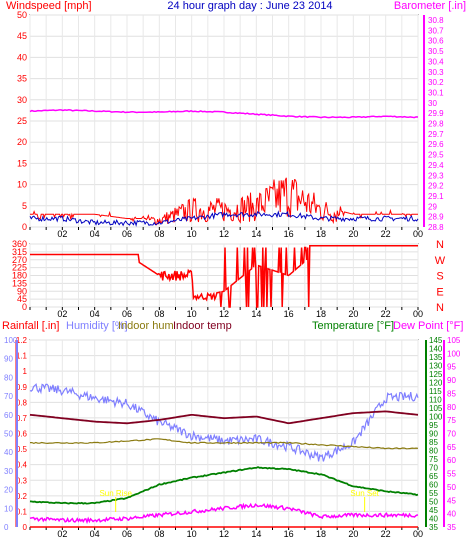 The image size is (469, 555). I want to click on humidity-tick-label: 20, so click(8, 490).